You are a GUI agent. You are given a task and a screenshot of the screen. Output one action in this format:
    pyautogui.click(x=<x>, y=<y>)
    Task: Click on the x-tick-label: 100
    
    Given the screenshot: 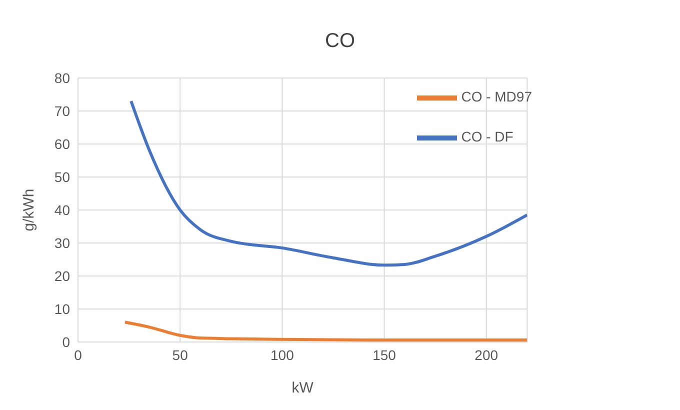 What is the action you would take?
    pyautogui.click(x=282, y=354)
    